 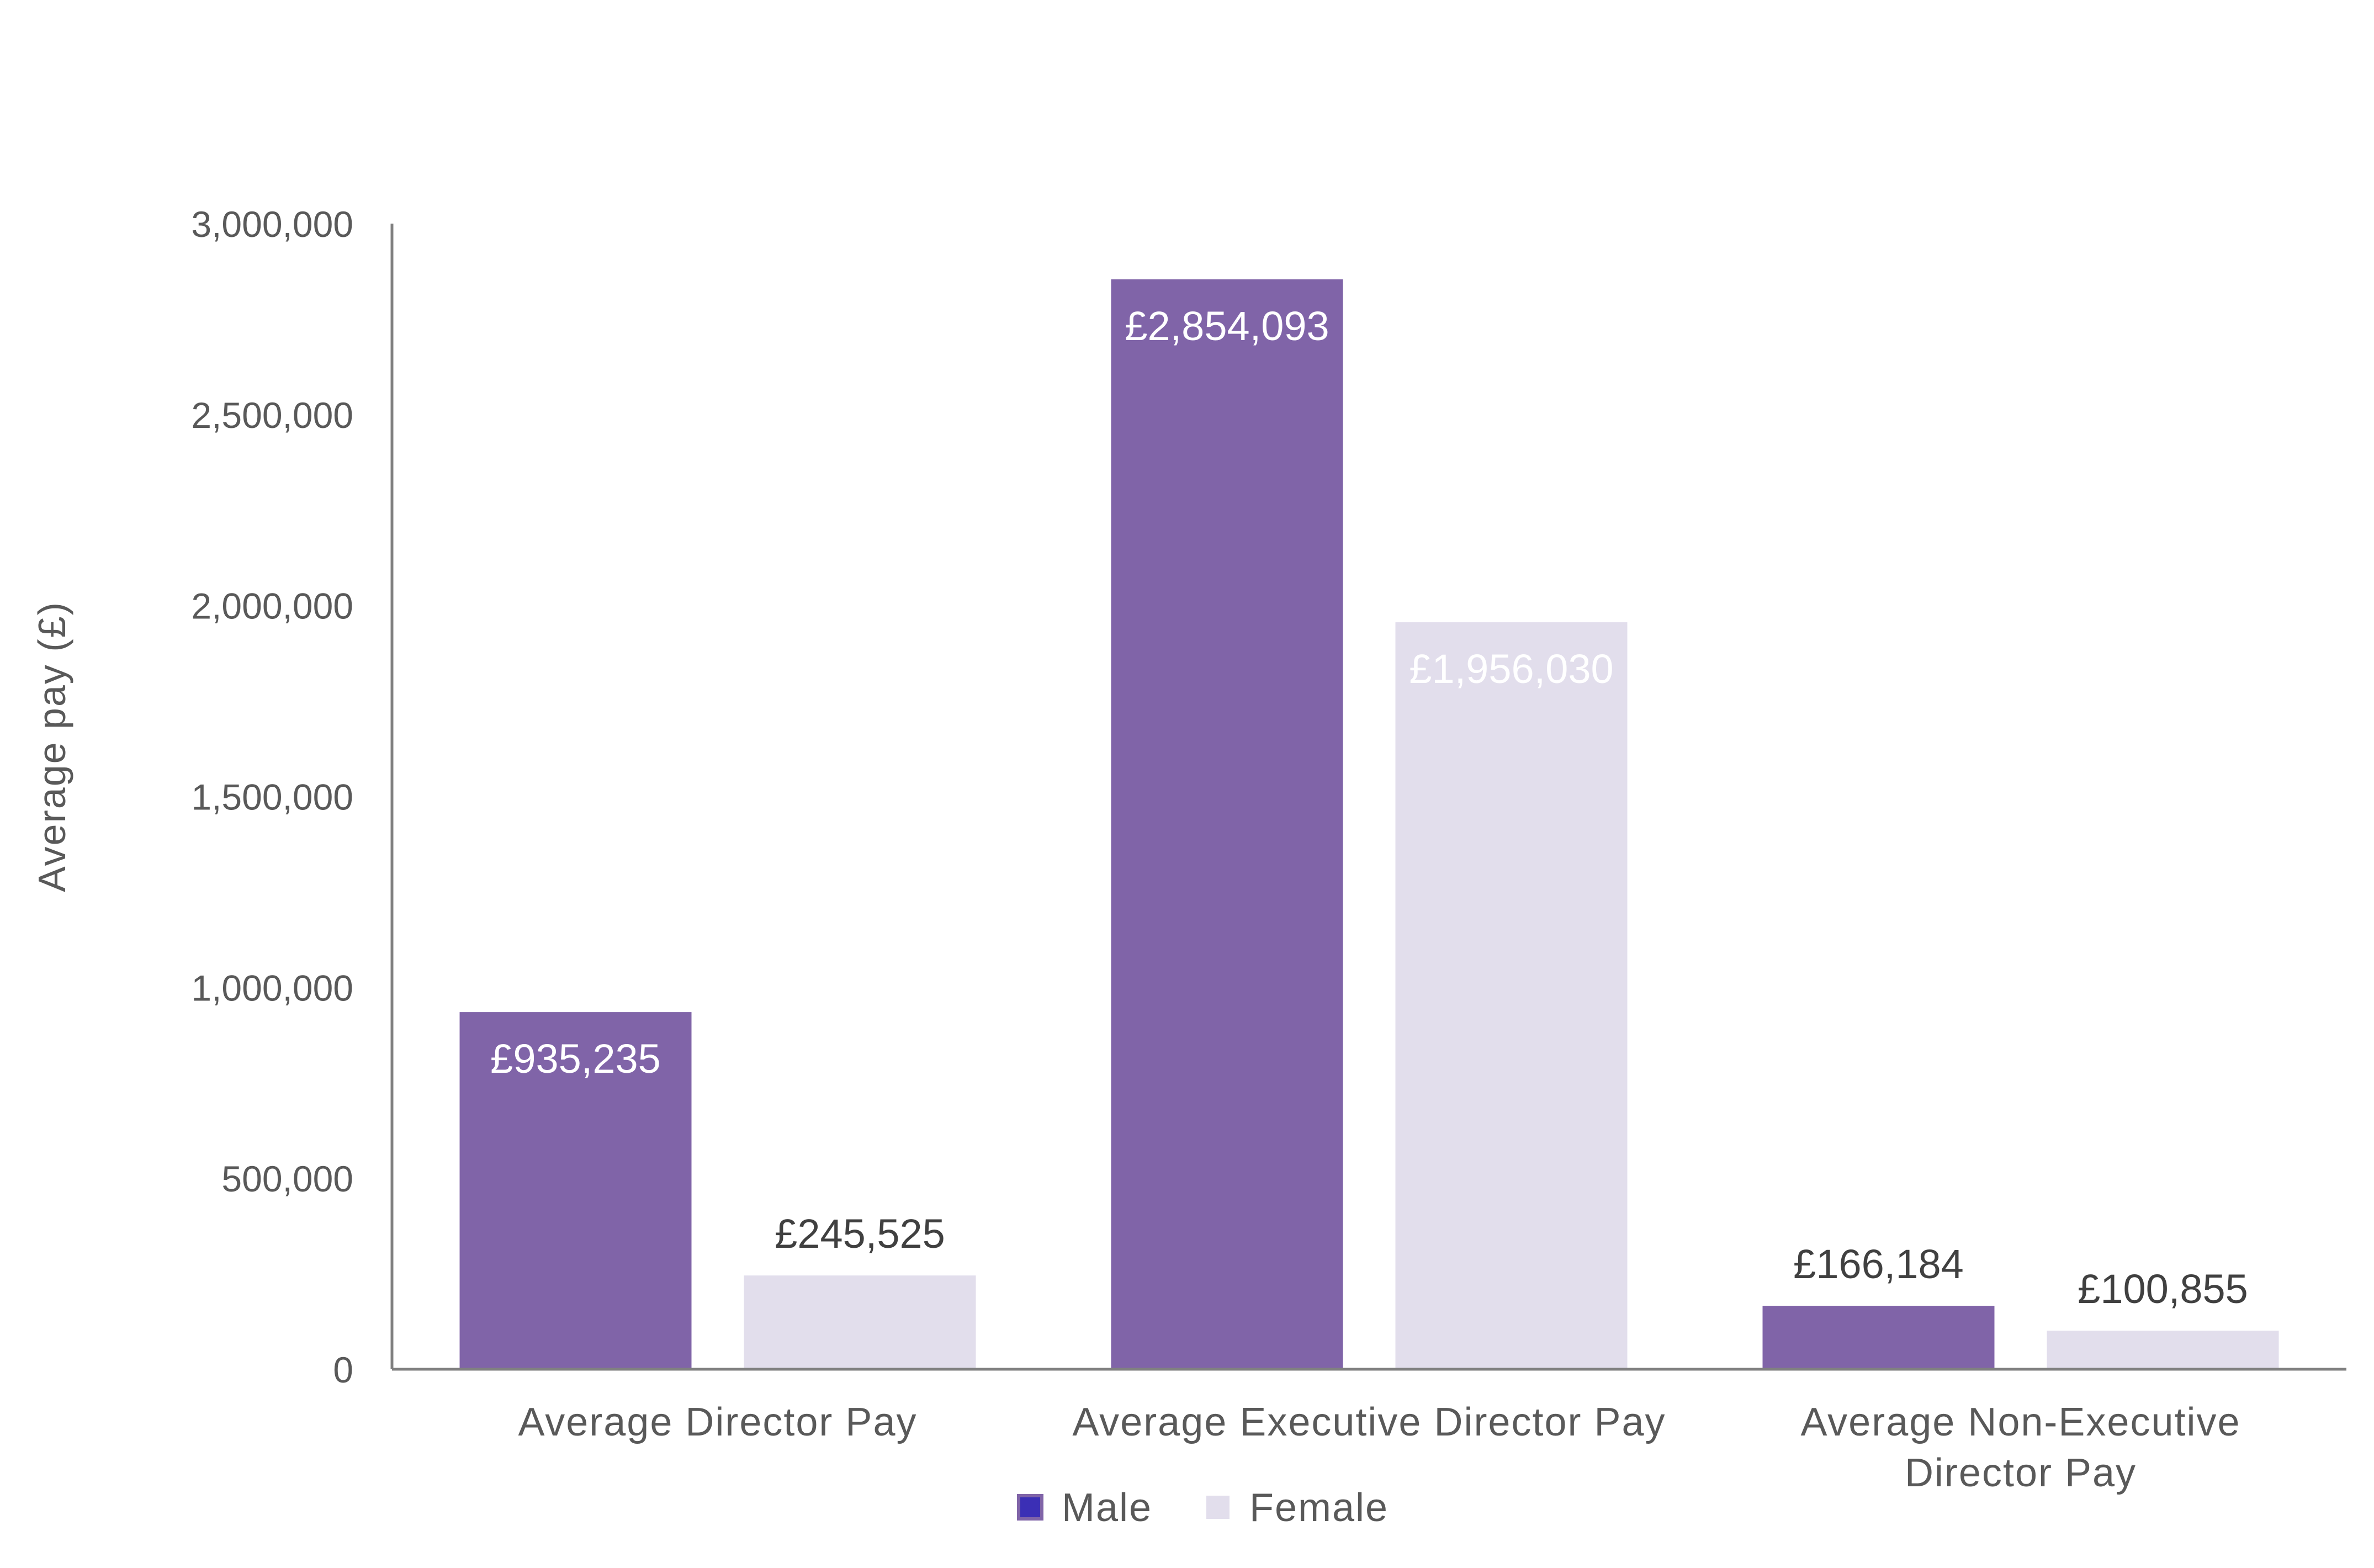 What do you see at coordinates (1227, 326) in the screenshot?
I see `data-label-male: £2,854,093` at bounding box center [1227, 326].